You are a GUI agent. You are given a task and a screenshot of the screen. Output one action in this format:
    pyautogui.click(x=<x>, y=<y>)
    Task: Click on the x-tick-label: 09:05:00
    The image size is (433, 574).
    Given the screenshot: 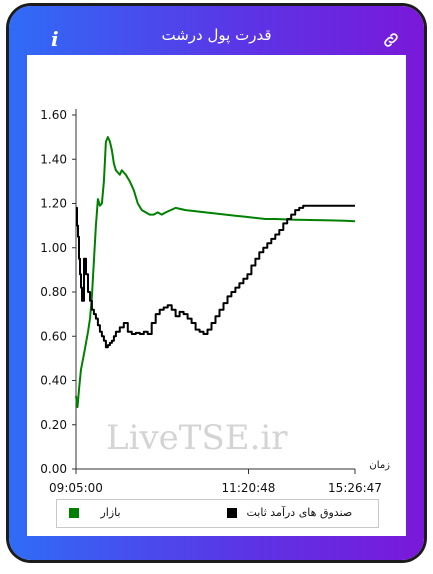 What is the action you would take?
    pyautogui.click(x=76, y=488)
    